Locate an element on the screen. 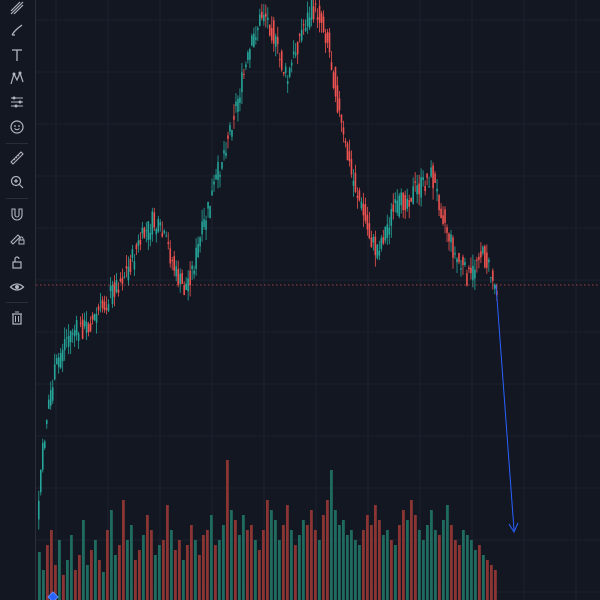  magnet-icon is located at coordinates (17, 214).